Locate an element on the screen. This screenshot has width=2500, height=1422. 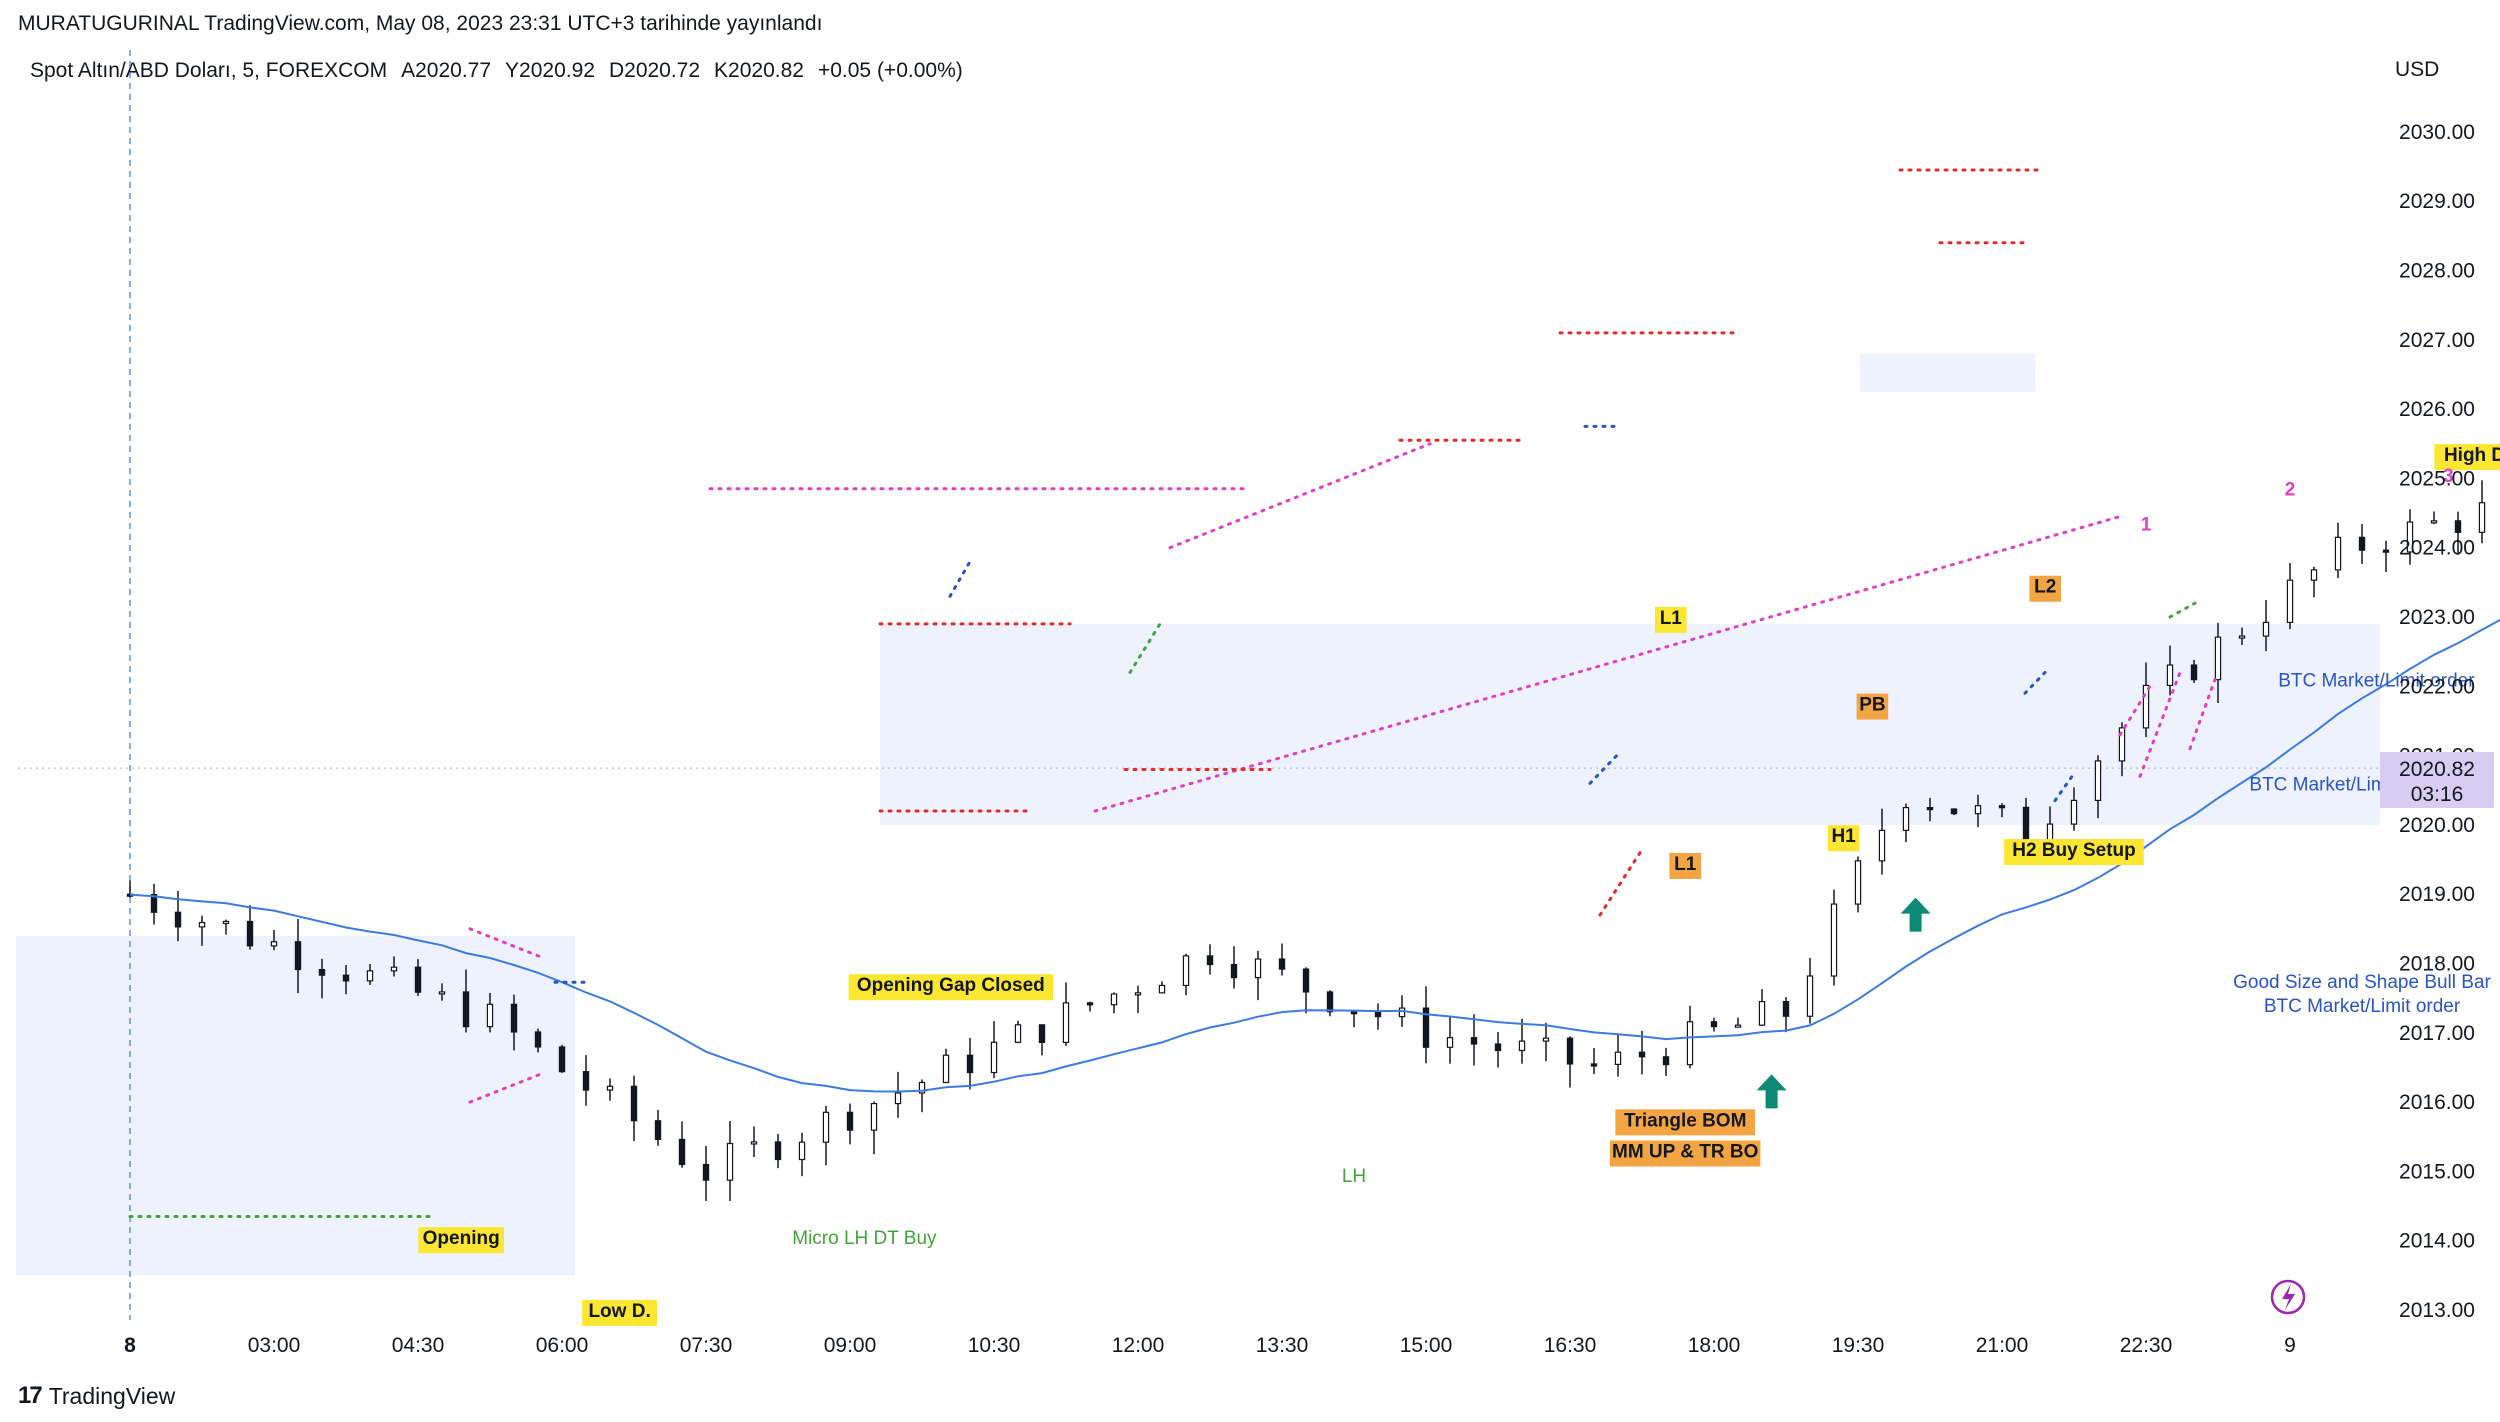
lightning-icon is located at coordinates (2288, 1297).